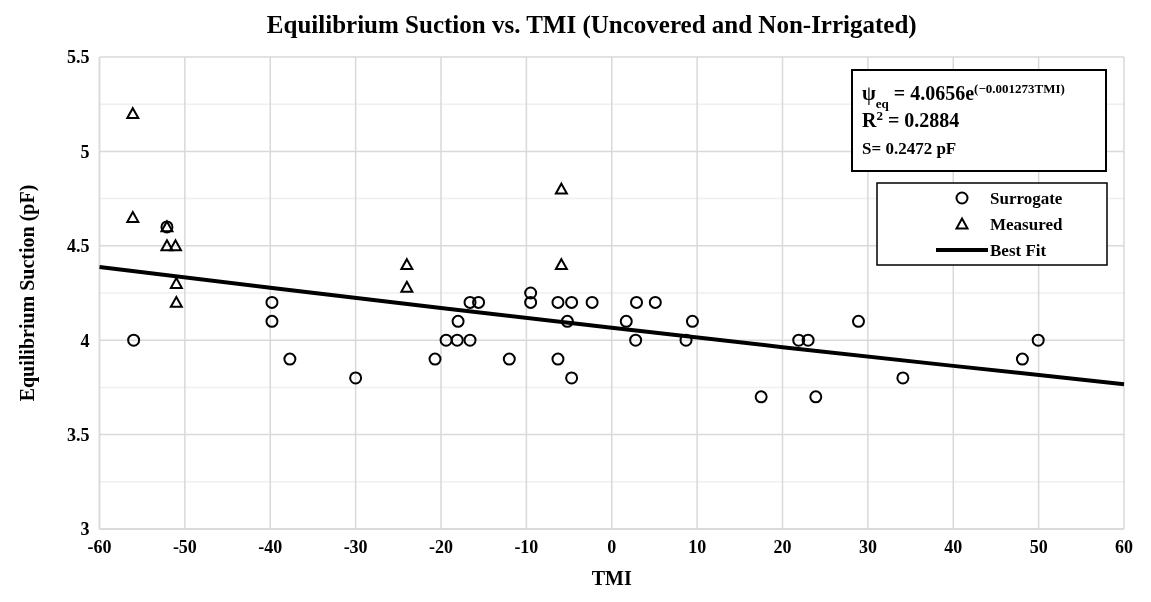 The width and height of the screenshot is (1151, 602). What do you see at coordinates (85, 151) in the screenshot?
I see `y-tick-label: 5` at bounding box center [85, 151].